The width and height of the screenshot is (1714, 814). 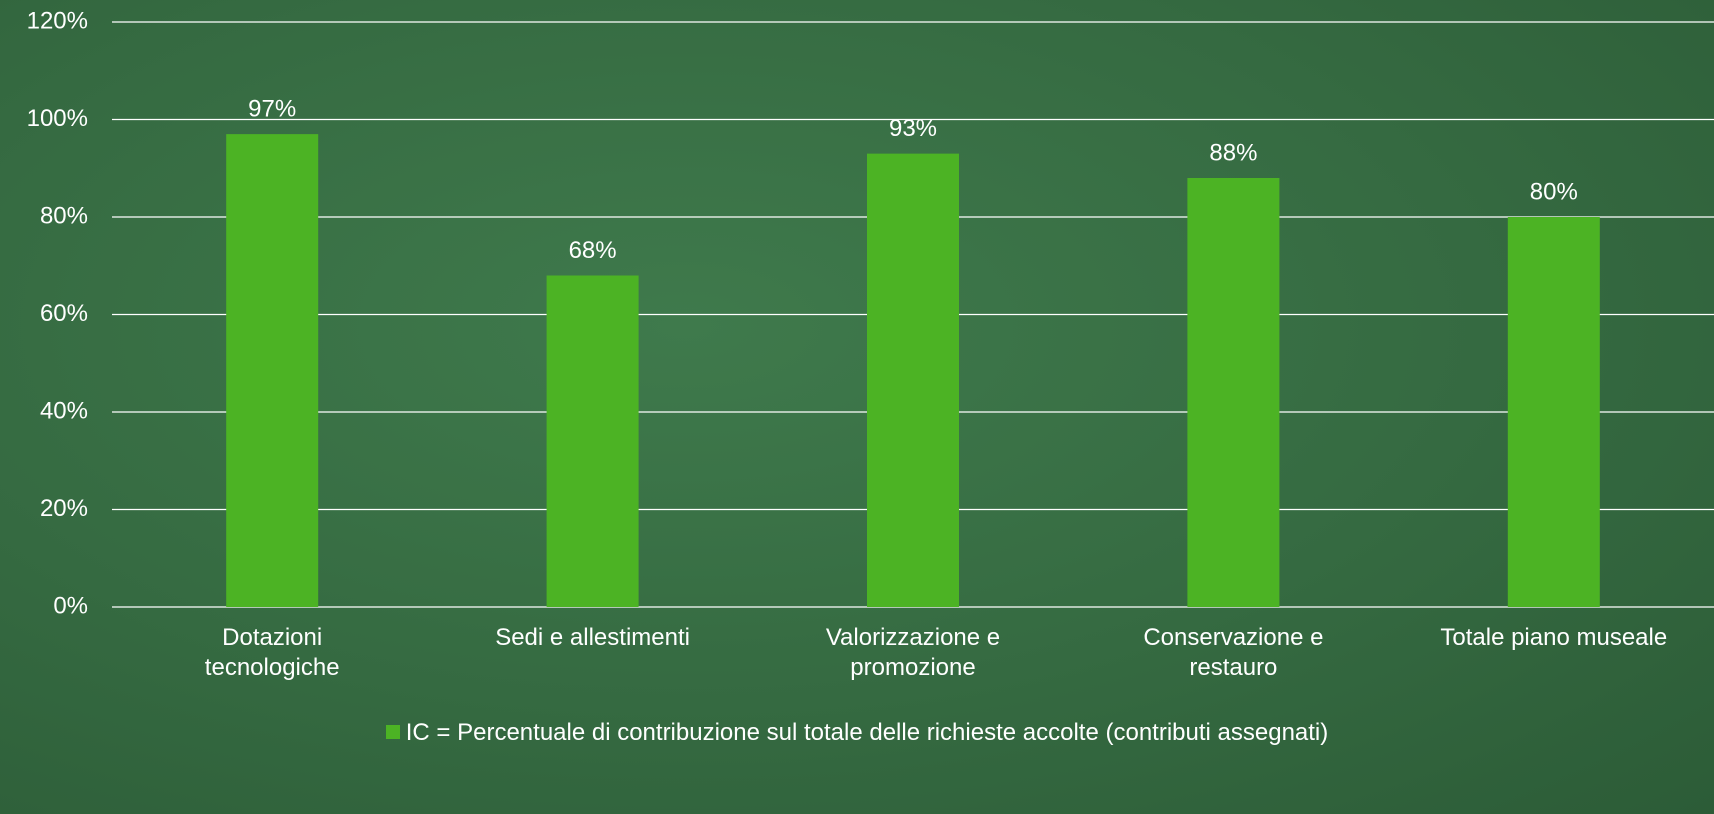 I want to click on data-label: 68%, so click(x=593, y=250).